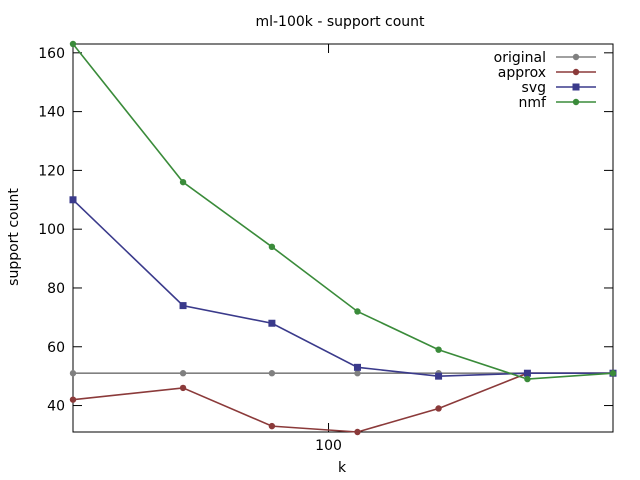 The width and height of the screenshot is (640, 480). Describe the element at coordinates (56, 407) in the screenshot. I see `y-tick-label: 40` at that location.